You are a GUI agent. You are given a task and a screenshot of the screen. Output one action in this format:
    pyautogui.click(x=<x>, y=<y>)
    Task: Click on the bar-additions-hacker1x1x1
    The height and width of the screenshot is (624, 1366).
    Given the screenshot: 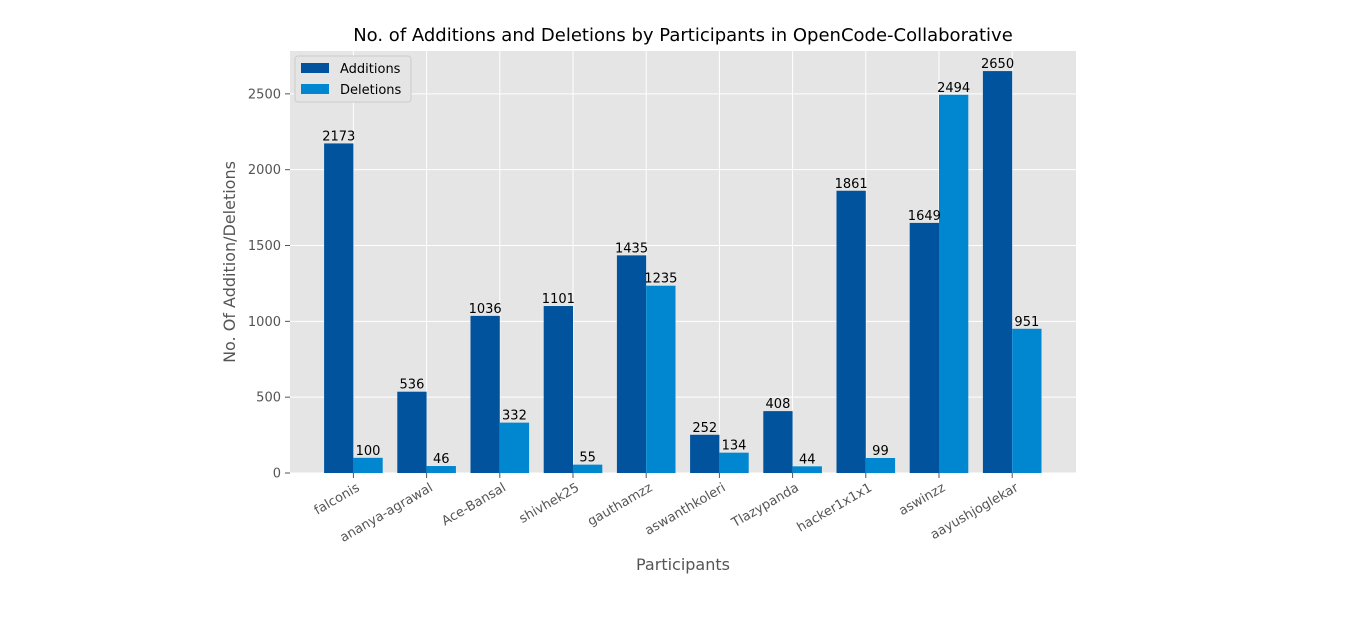 What is the action you would take?
    pyautogui.click(x=851, y=331)
    